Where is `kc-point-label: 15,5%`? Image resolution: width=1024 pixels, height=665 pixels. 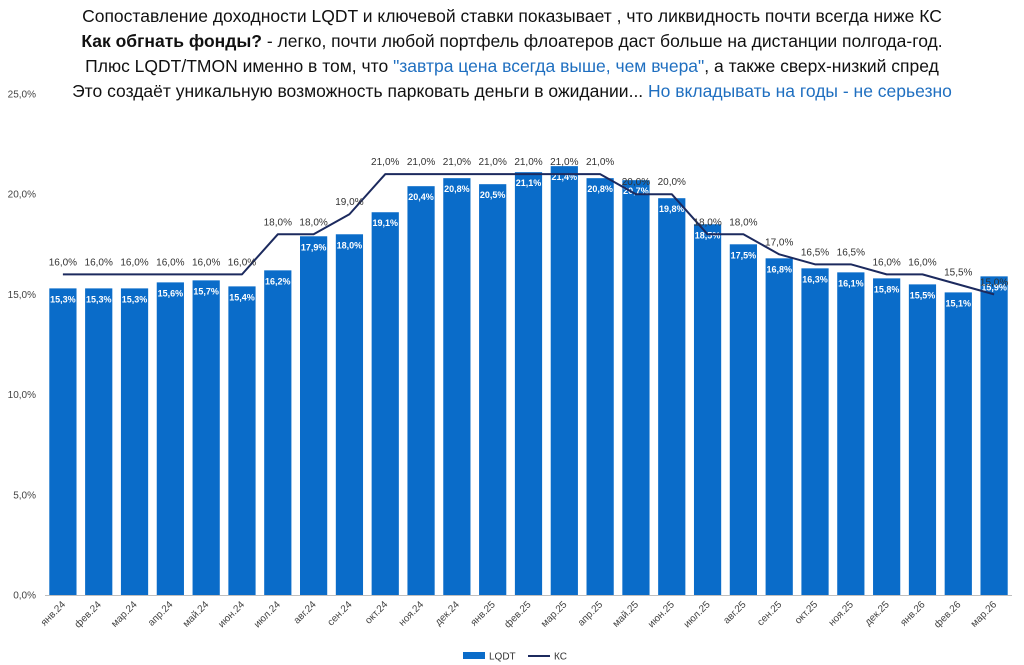 kc-point-label: 15,5% is located at coordinates (958, 272).